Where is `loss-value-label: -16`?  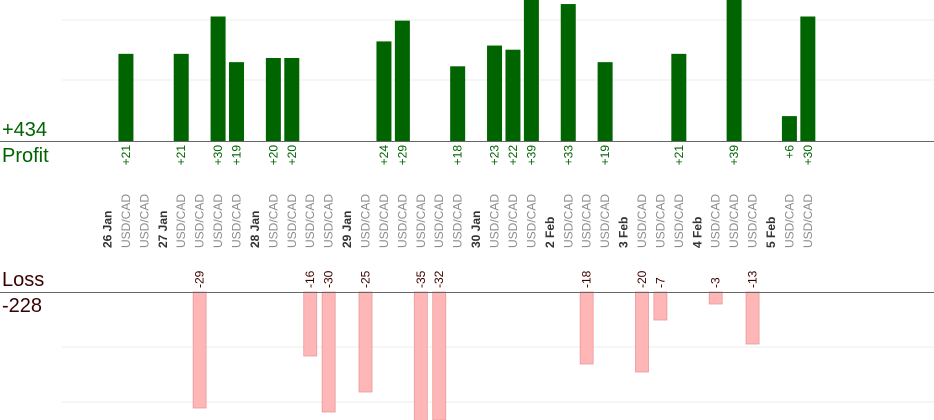 loss-value-label: -16 is located at coordinates (310, 279).